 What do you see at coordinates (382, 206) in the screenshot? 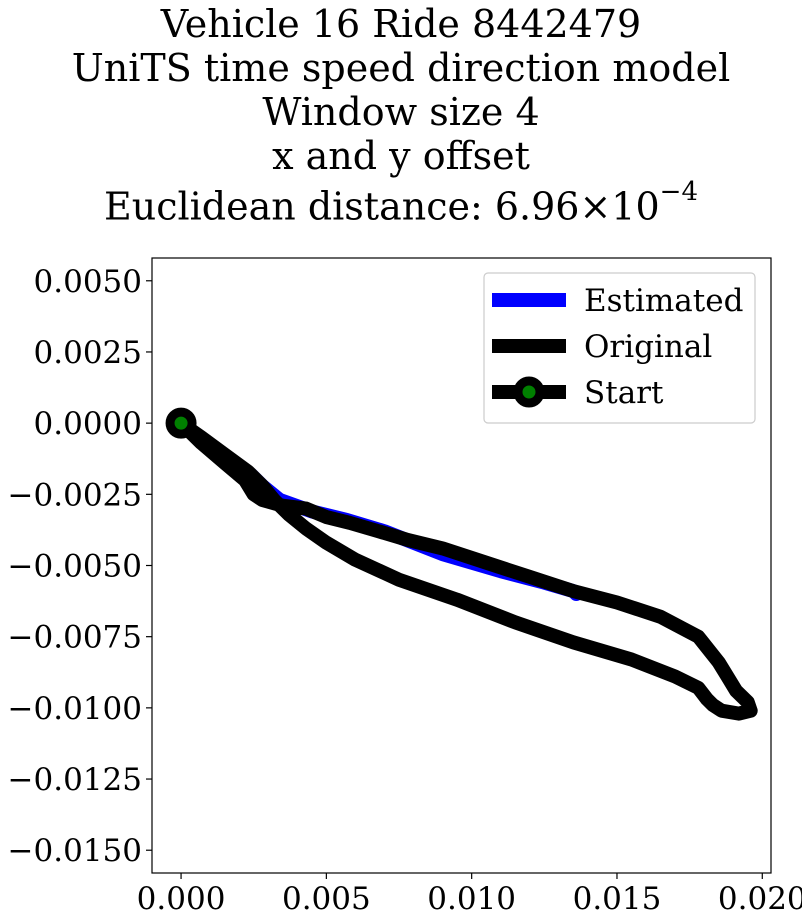
I see `title-distance-text: Euclidean distance: 6.96×10` at bounding box center [382, 206].